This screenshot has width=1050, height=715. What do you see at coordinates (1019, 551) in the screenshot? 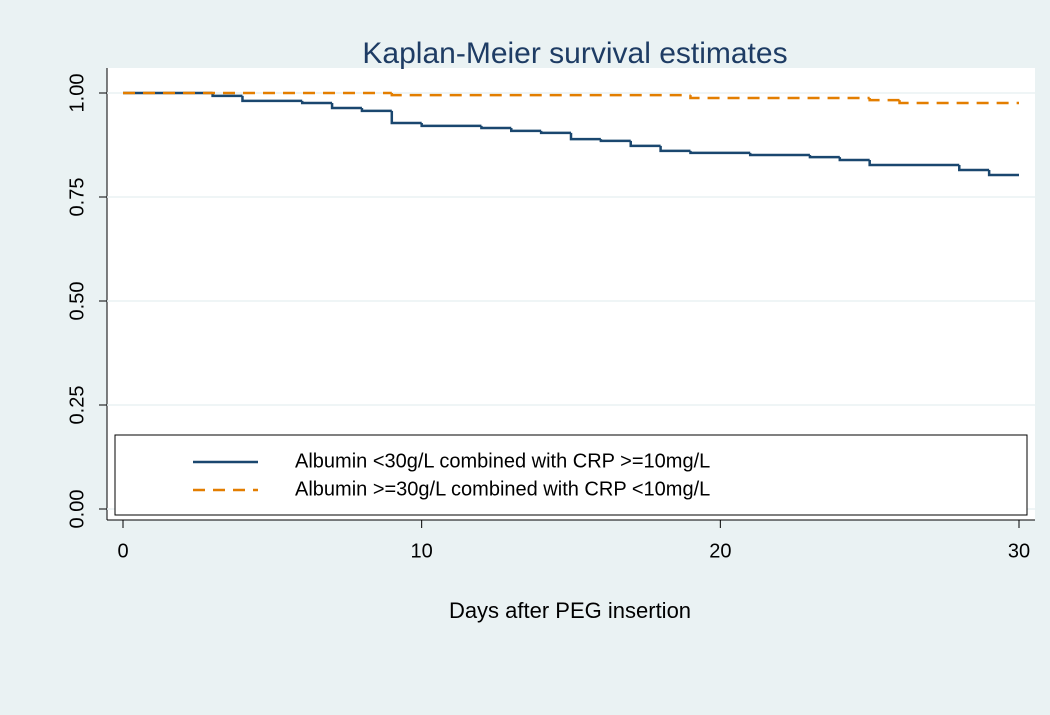
I see `x-tick-label: 30` at bounding box center [1019, 551].